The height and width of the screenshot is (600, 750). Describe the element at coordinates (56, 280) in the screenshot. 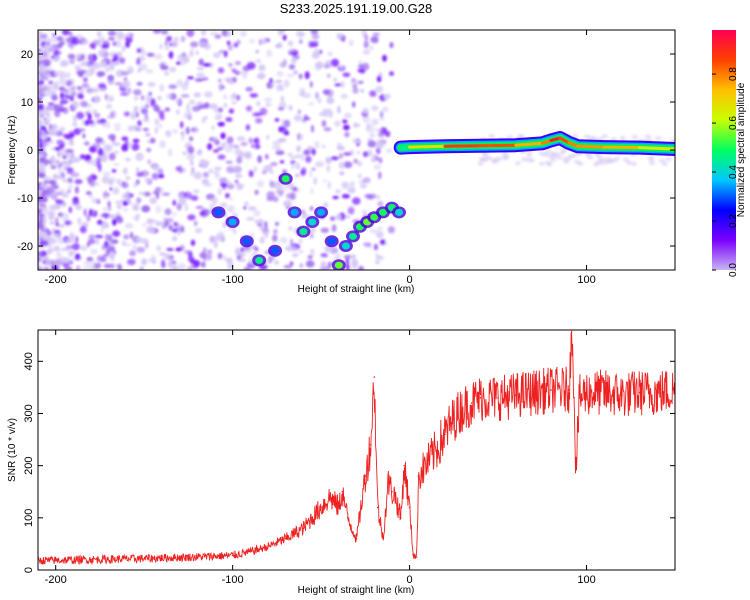

I see `x-tick-label: -200` at that location.